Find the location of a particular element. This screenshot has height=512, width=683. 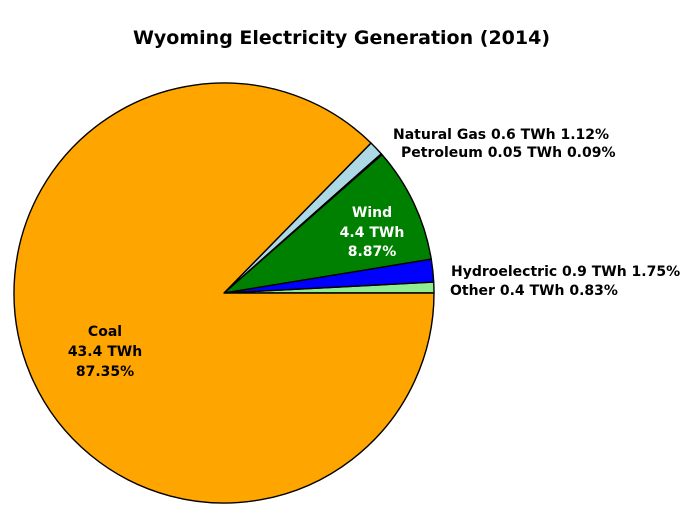

hydroelectric-callout: Hydroelectric 0.9 TWh 1.75% is located at coordinates (566, 272).